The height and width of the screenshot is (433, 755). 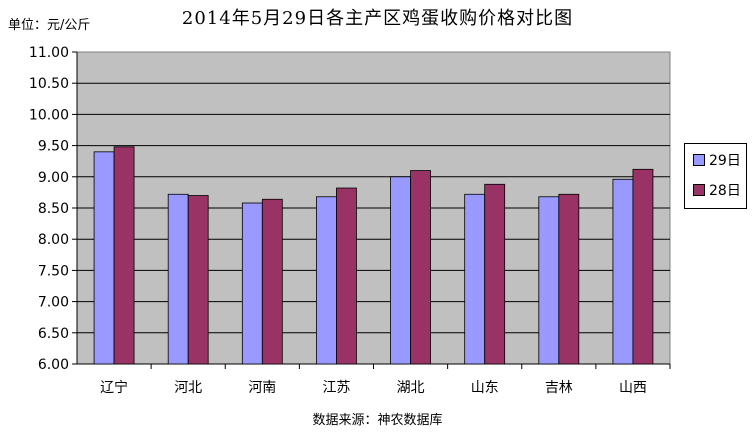 What do you see at coordinates (400, 270) in the screenshot?
I see `bar-湖北-29日` at bounding box center [400, 270].